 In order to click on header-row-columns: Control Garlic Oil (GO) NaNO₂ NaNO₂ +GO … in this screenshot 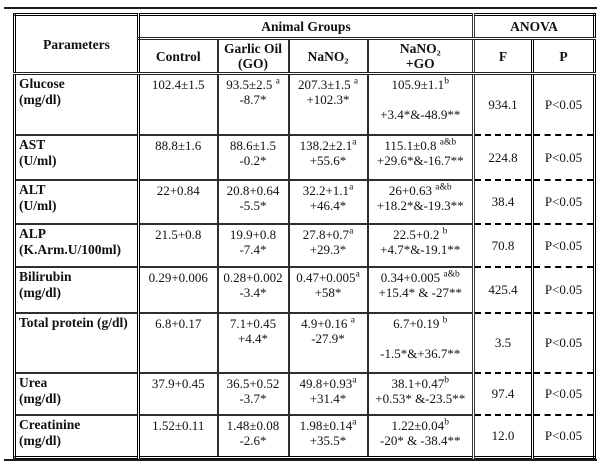, I will do `click(305, 56)`.